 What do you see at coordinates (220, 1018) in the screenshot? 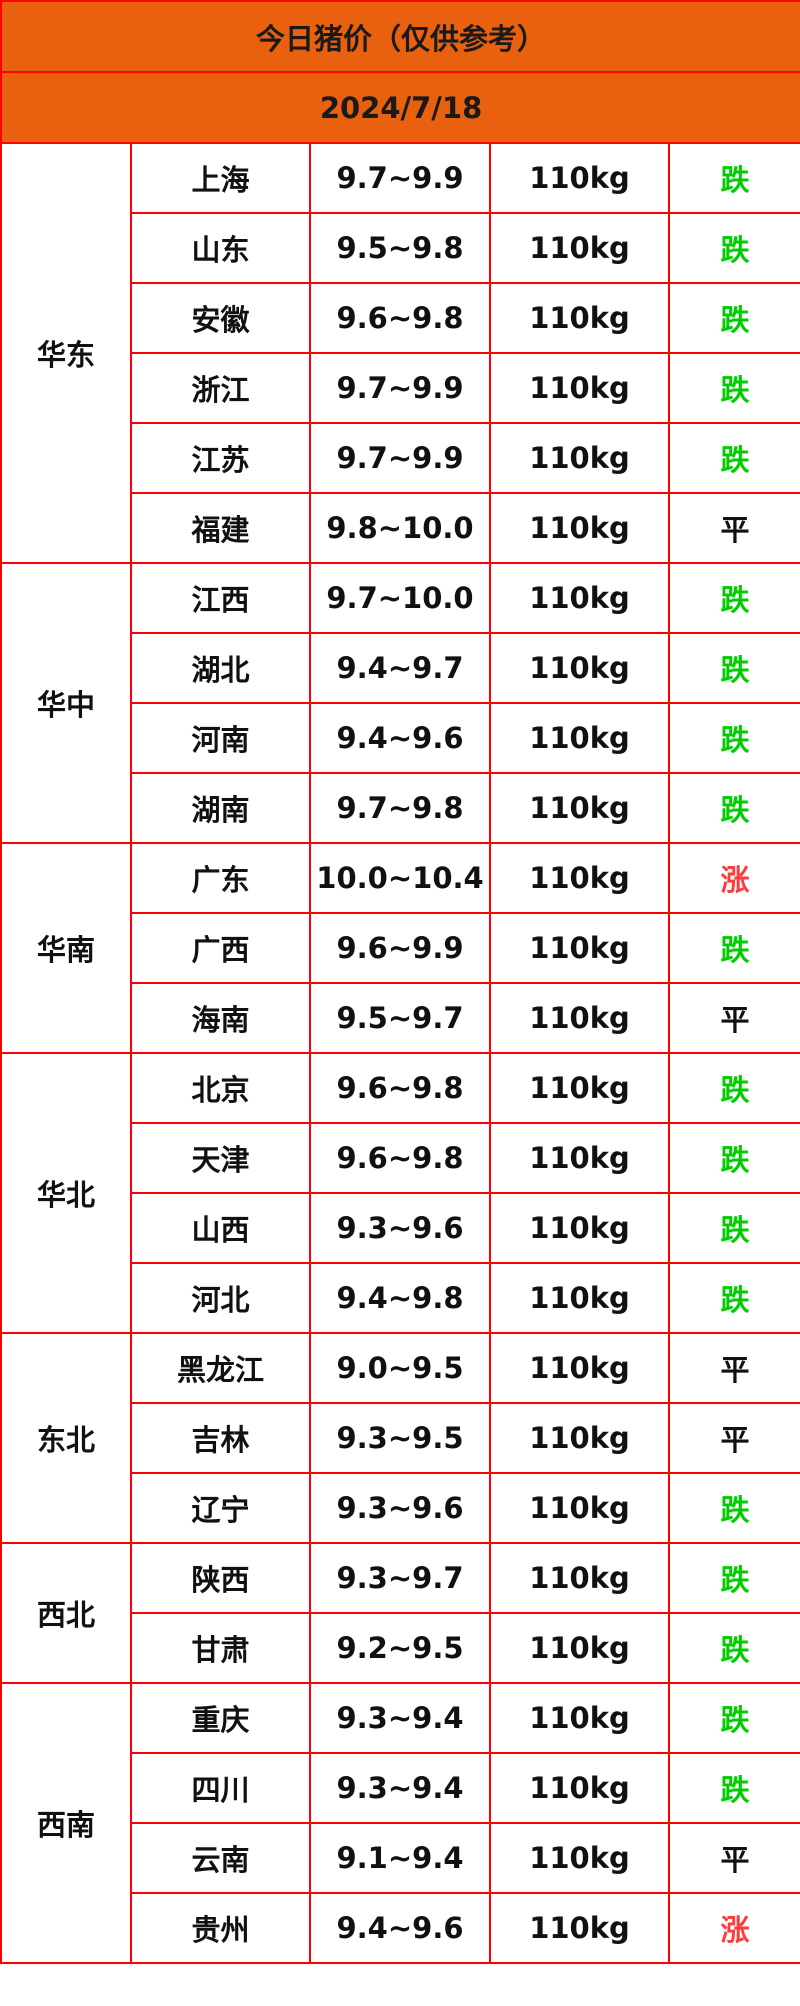
I see `province-cell: 海南` at bounding box center [220, 1018].